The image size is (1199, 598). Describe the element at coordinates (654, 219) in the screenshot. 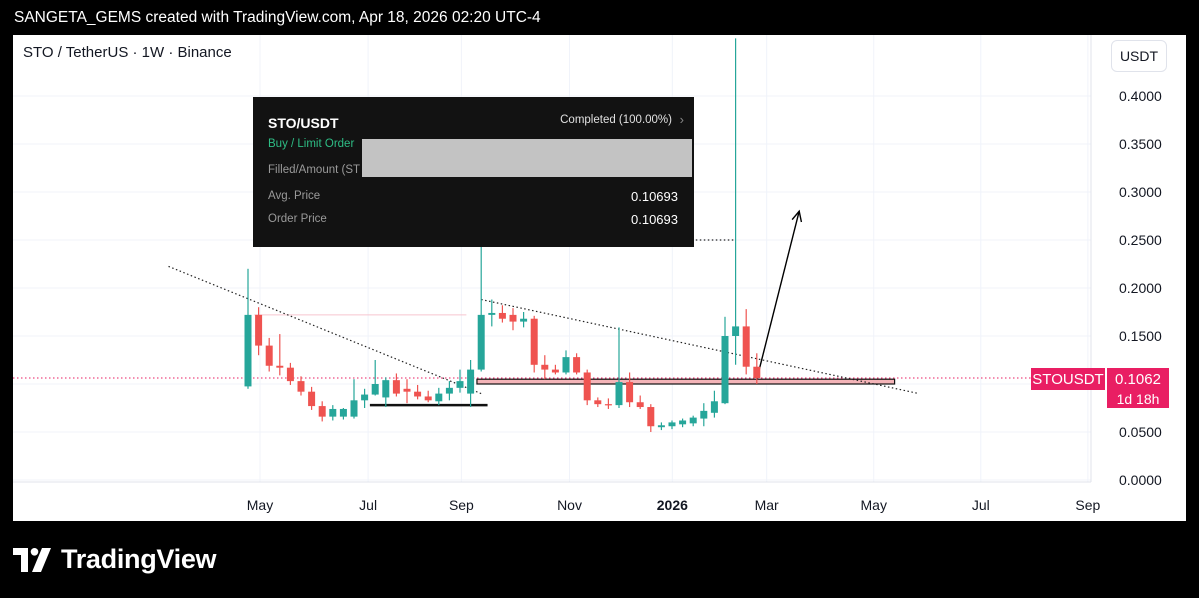

I see `order-price-value: 0.10693` at that location.